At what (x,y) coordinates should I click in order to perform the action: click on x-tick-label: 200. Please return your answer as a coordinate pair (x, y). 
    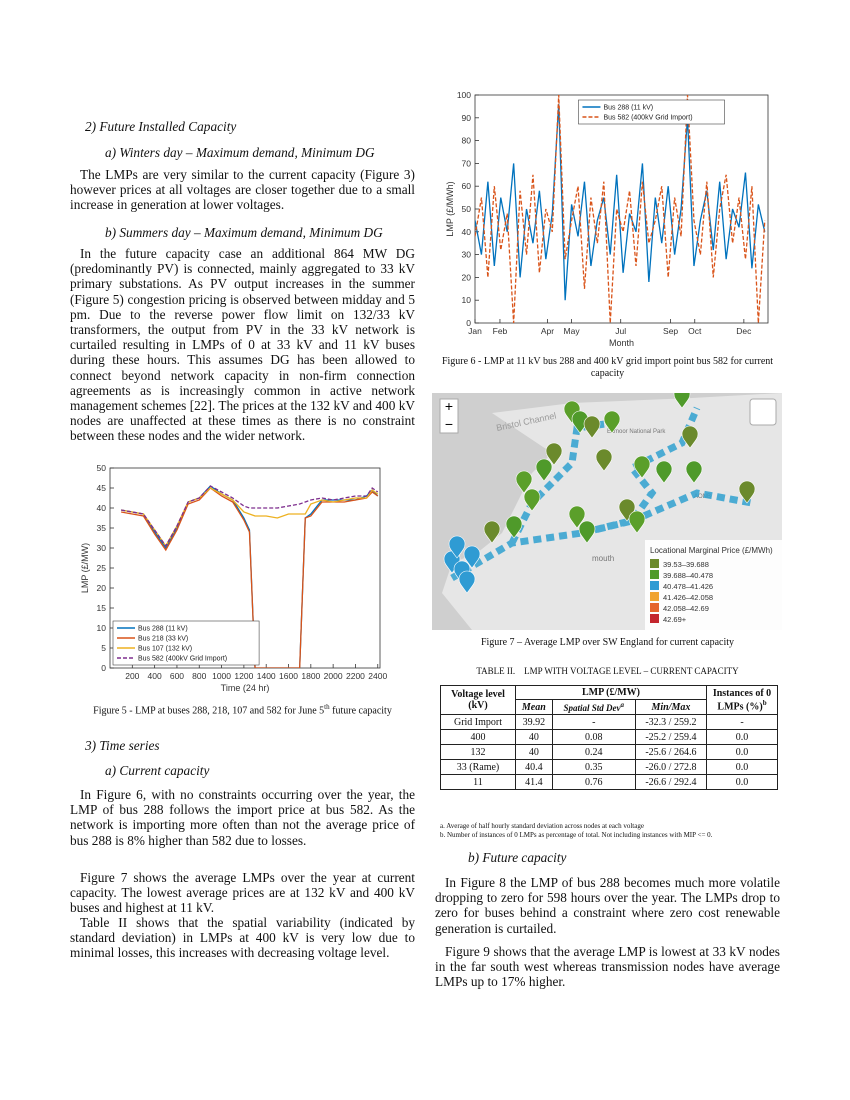
    Looking at the image, I should click on (132, 676).